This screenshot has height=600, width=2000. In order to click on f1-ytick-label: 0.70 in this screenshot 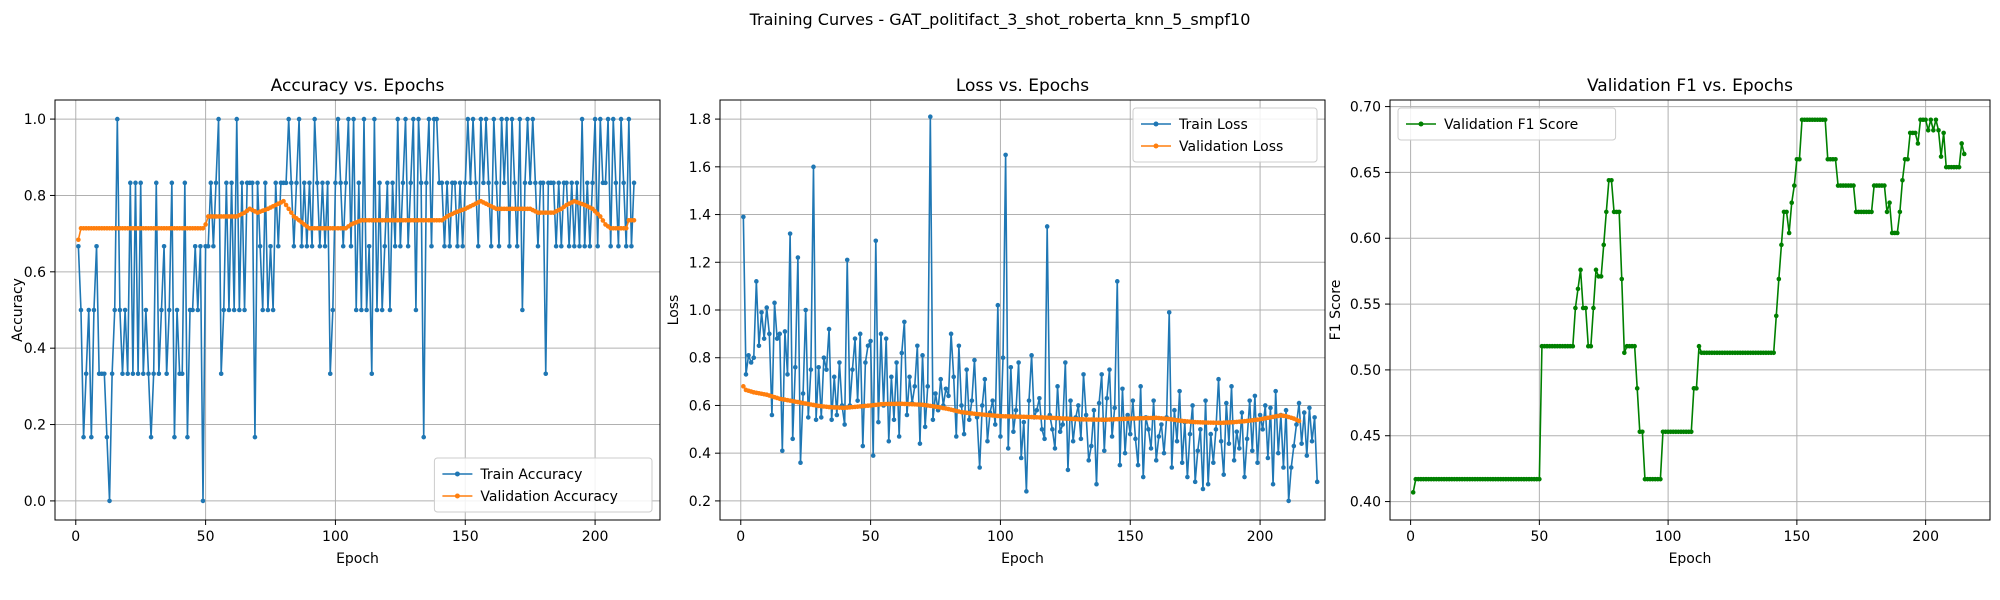, I will do `click(1365, 108)`.